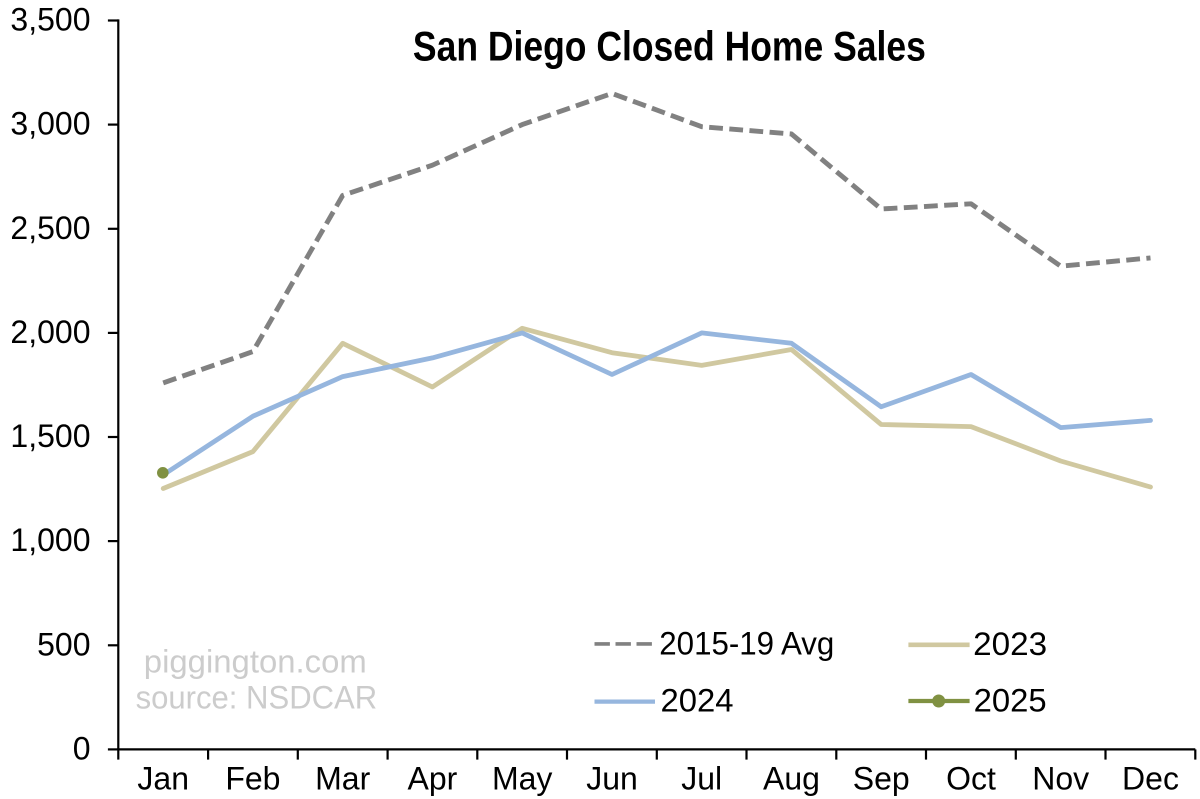 This screenshot has width=1200, height=799. Describe the element at coordinates (50, 436) in the screenshot. I see `svg-text: 1,500` at that location.